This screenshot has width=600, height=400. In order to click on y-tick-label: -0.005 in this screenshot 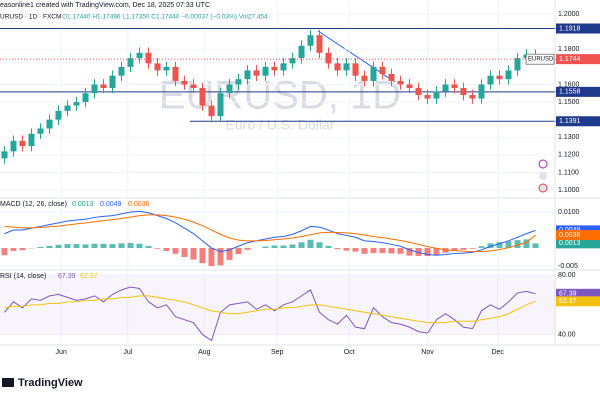, I will do `click(568, 266)`.